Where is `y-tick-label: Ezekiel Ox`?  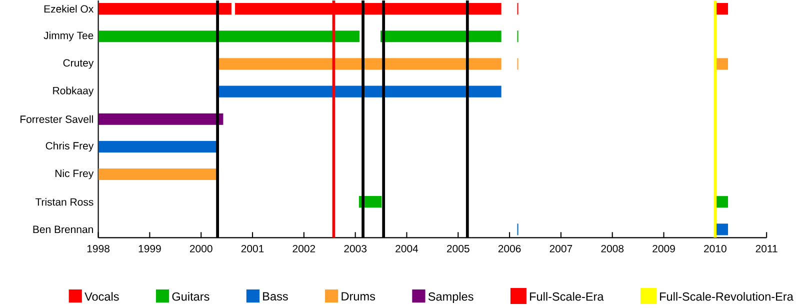 y-tick-label: Ezekiel Ox is located at coordinates (69, 9).